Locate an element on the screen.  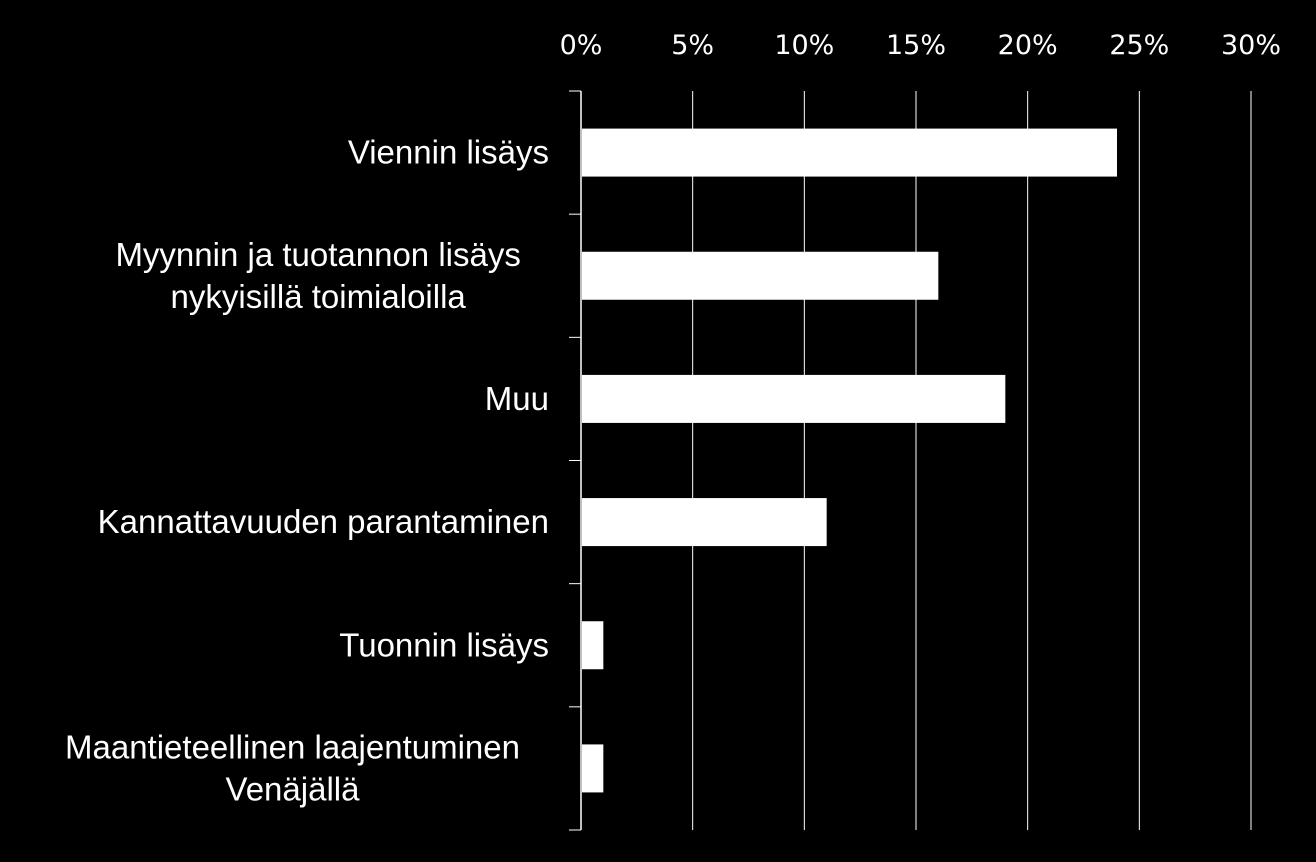
category-label-line: Tuonnin lisäys is located at coordinates (444, 644).